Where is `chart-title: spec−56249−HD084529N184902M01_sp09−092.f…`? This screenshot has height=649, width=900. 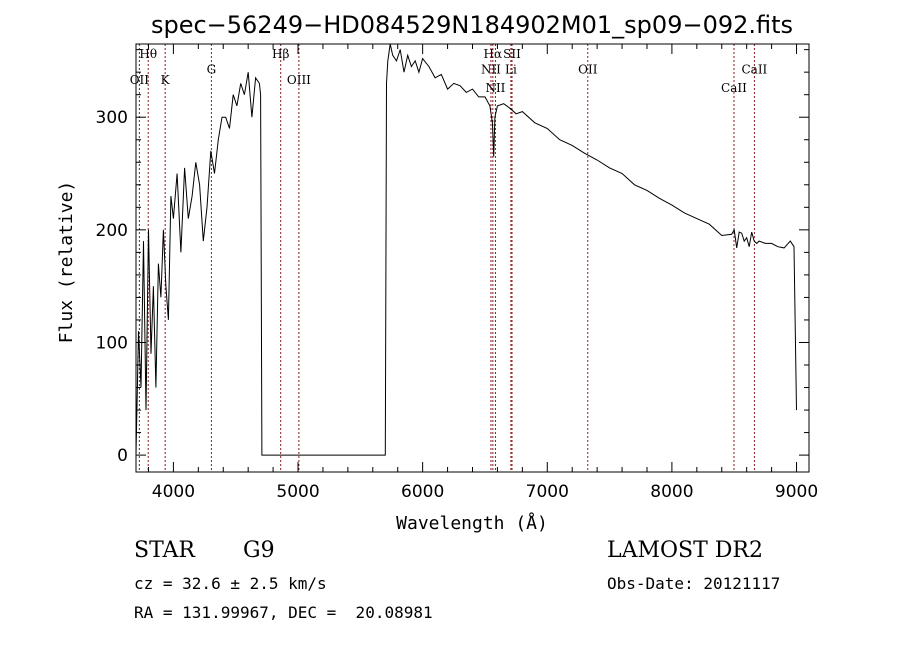 chart-title: spec−56249−HD084529N184902M01_sp09−092.f… is located at coordinates (472, 25).